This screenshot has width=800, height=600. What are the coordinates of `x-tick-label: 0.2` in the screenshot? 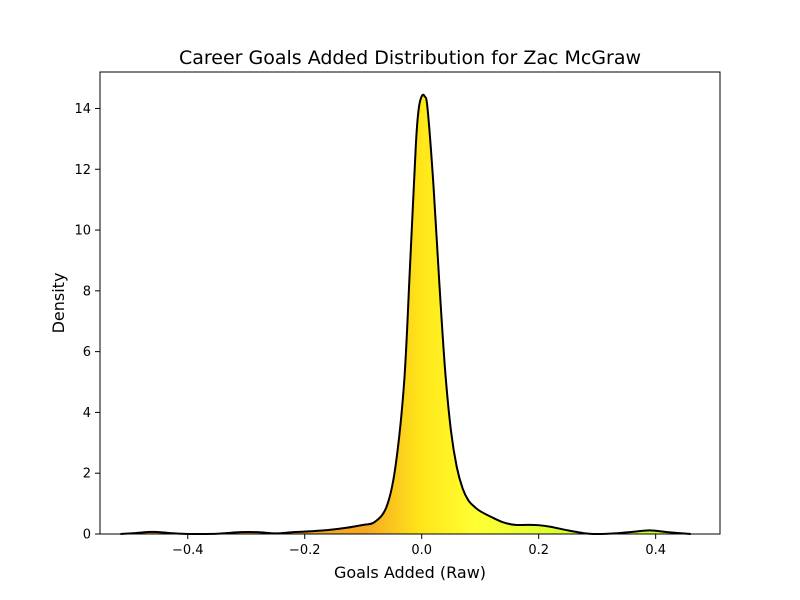 It's located at (538, 550).